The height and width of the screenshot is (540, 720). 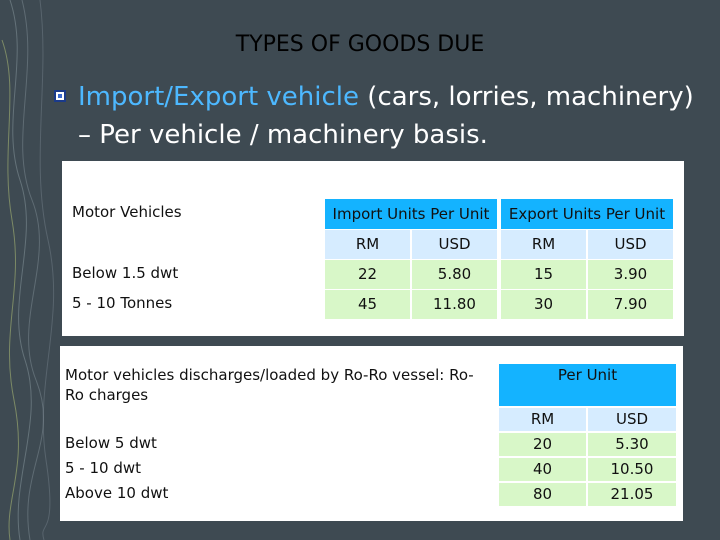 I want to click on table-cell: 40, so click(x=542, y=469).